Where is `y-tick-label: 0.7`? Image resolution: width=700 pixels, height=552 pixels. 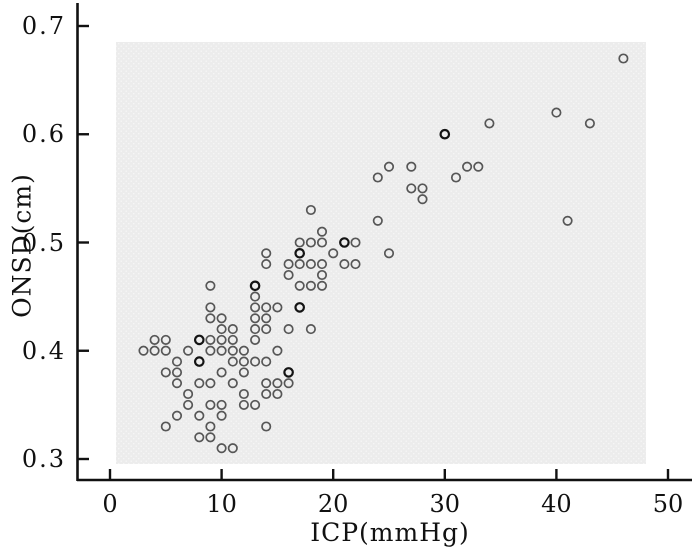
y-tick-label: 0.7 is located at coordinates (43, 26).